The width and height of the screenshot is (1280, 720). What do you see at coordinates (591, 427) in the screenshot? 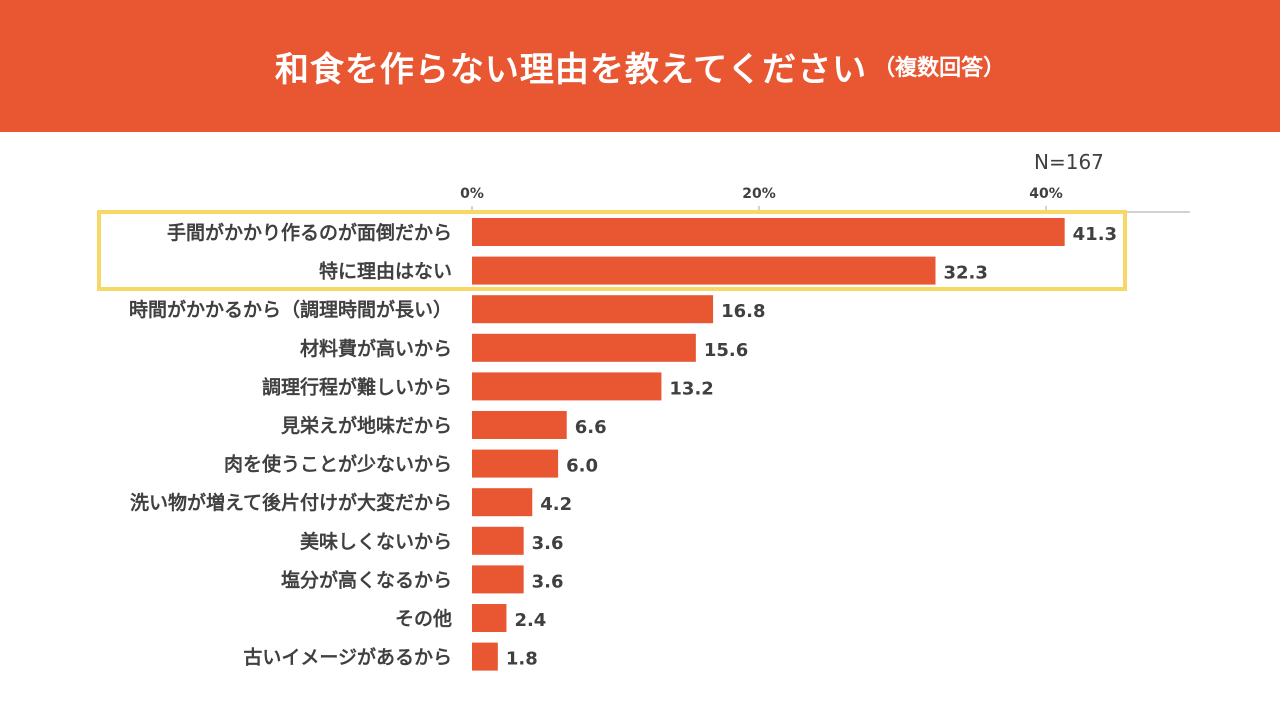
I see `value-label: 6.6` at bounding box center [591, 427].